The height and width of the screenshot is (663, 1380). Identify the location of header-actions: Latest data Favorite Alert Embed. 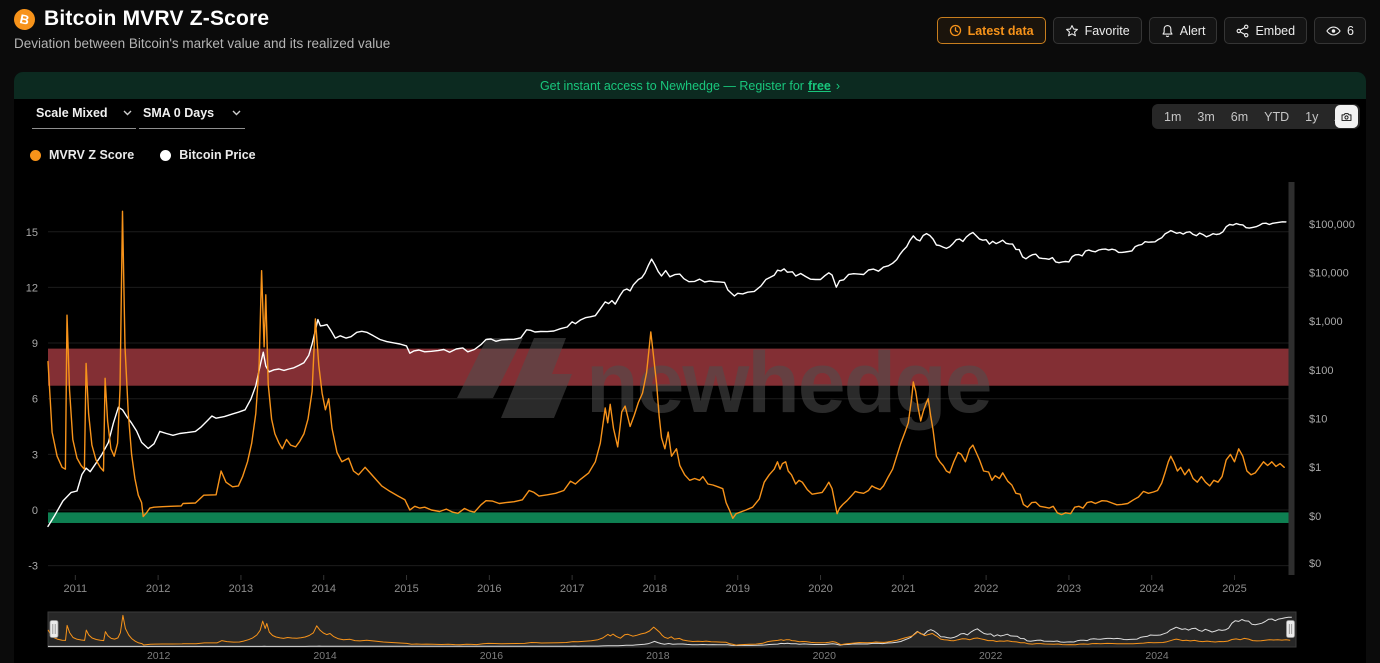
(1151, 30).